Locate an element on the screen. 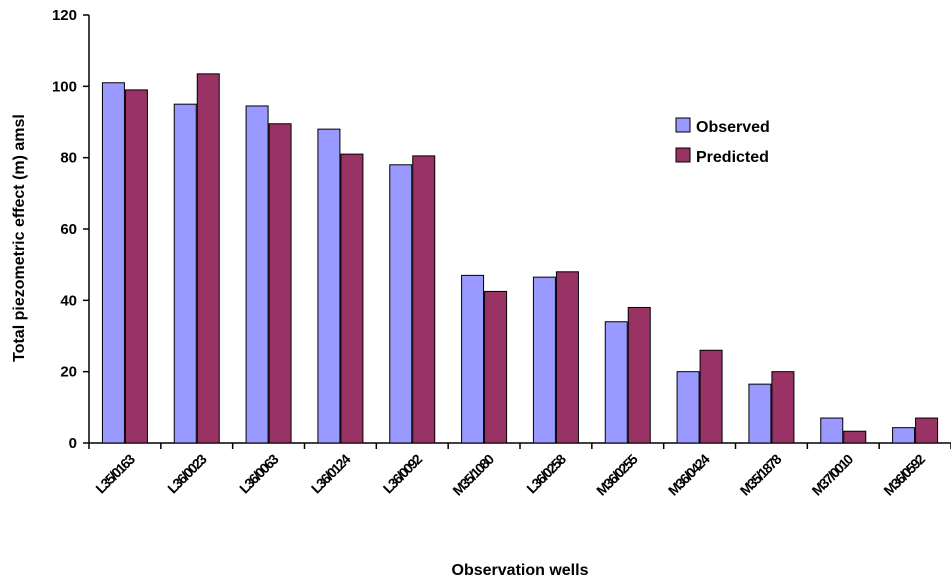 The width and height of the screenshot is (951, 585). x-tick-label: M36/0255 is located at coordinates (617, 475).